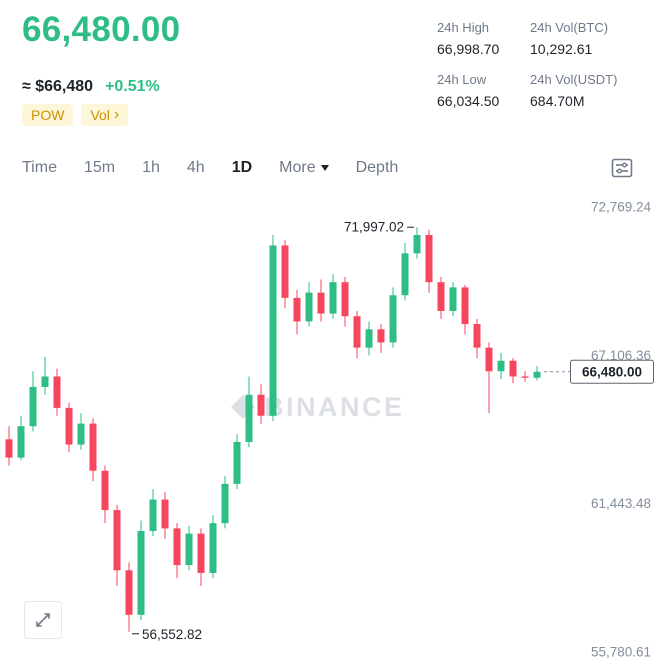 This screenshot has width=658, height=668. What do you see at coordinates (621, 355) in the screenshot?
I see `y-axis-label: 67,106.36` at bounding box center [621, 355].